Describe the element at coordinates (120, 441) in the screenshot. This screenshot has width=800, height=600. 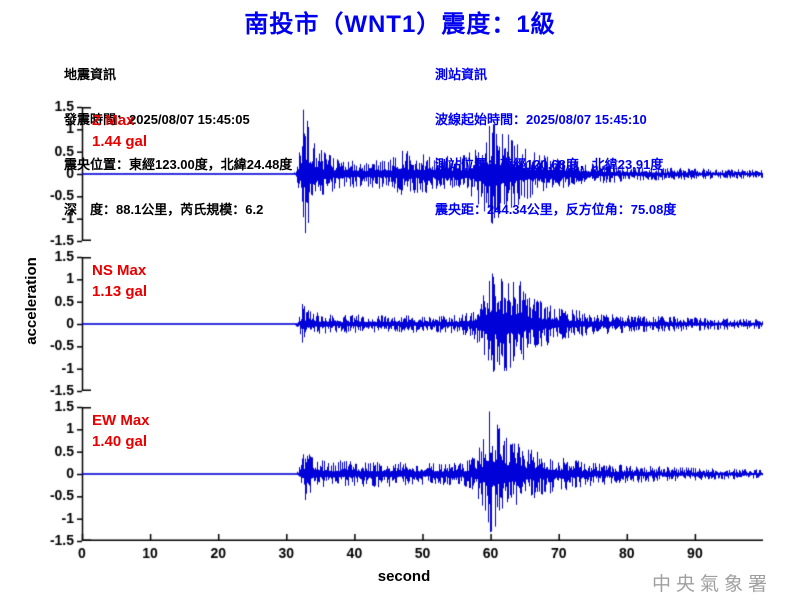
I see `max-annotation-ew-value: 1.40 gal` at that location.